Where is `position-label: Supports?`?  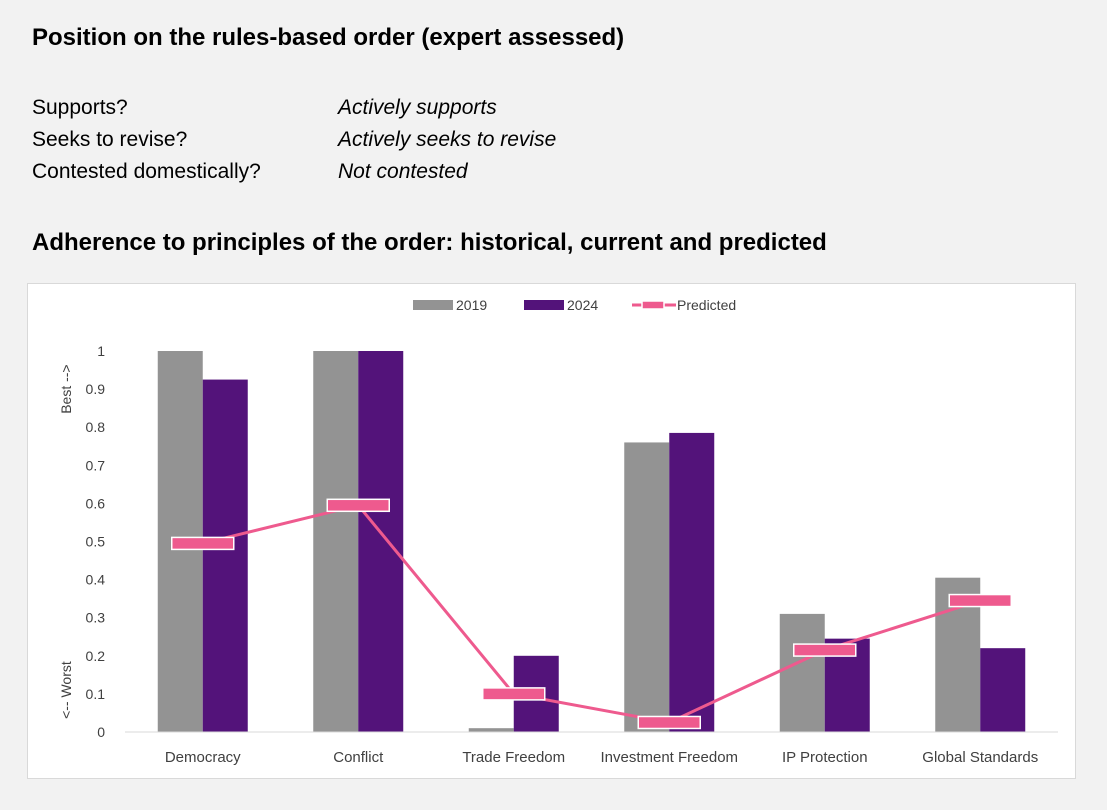
position-label: Supports? is located at coordinates (80, 107).